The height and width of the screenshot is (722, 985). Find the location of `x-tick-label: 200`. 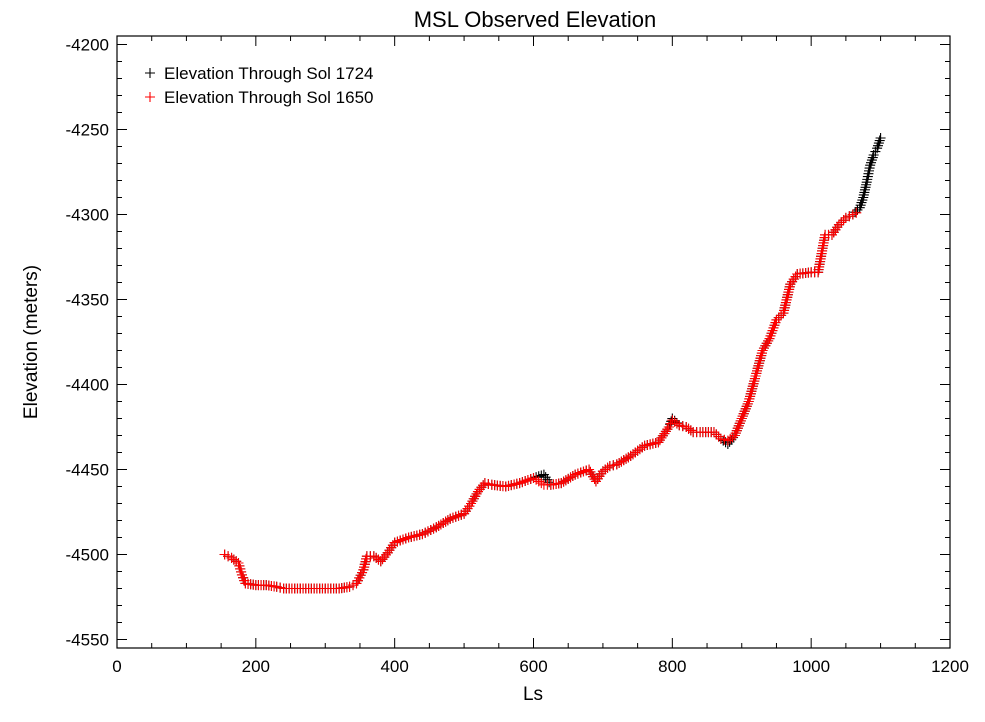

x-tick-label: 200 is located at coordinates (256, 666).